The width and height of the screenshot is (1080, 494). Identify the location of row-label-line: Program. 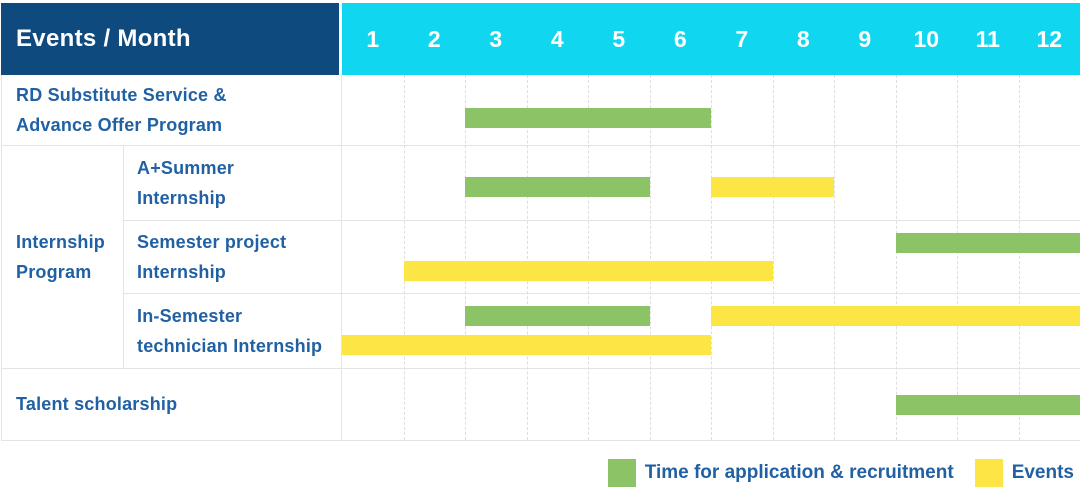
(54, 271).